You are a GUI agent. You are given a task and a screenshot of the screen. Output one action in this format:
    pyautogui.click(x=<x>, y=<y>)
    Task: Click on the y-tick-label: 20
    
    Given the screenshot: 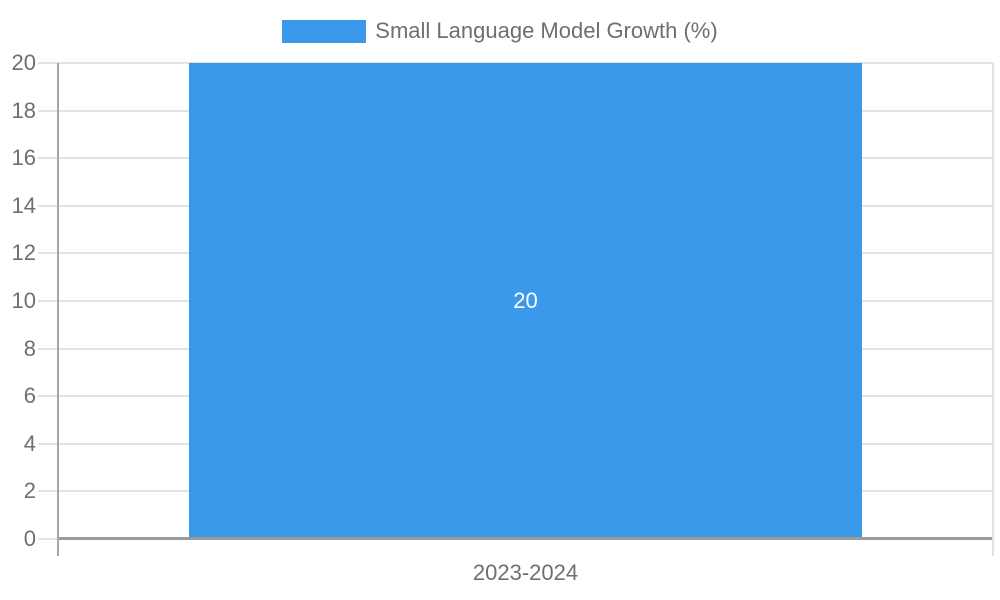 What is the action you would take?
    pyautogui.click(x=23, y=62)
    